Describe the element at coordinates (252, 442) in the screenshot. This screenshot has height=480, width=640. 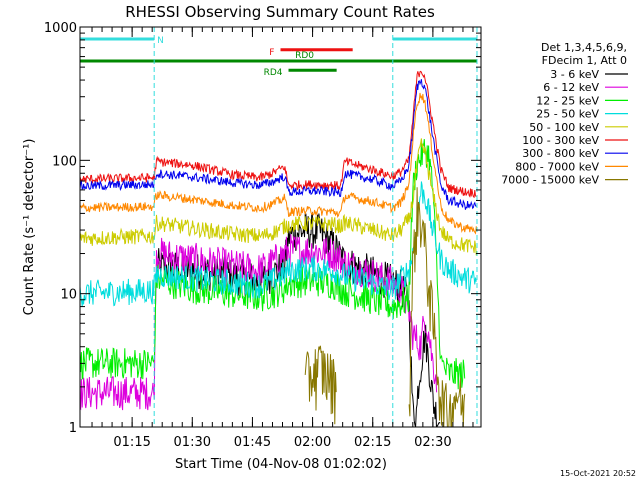
I see `x-tick-label: 01:45` at that location.